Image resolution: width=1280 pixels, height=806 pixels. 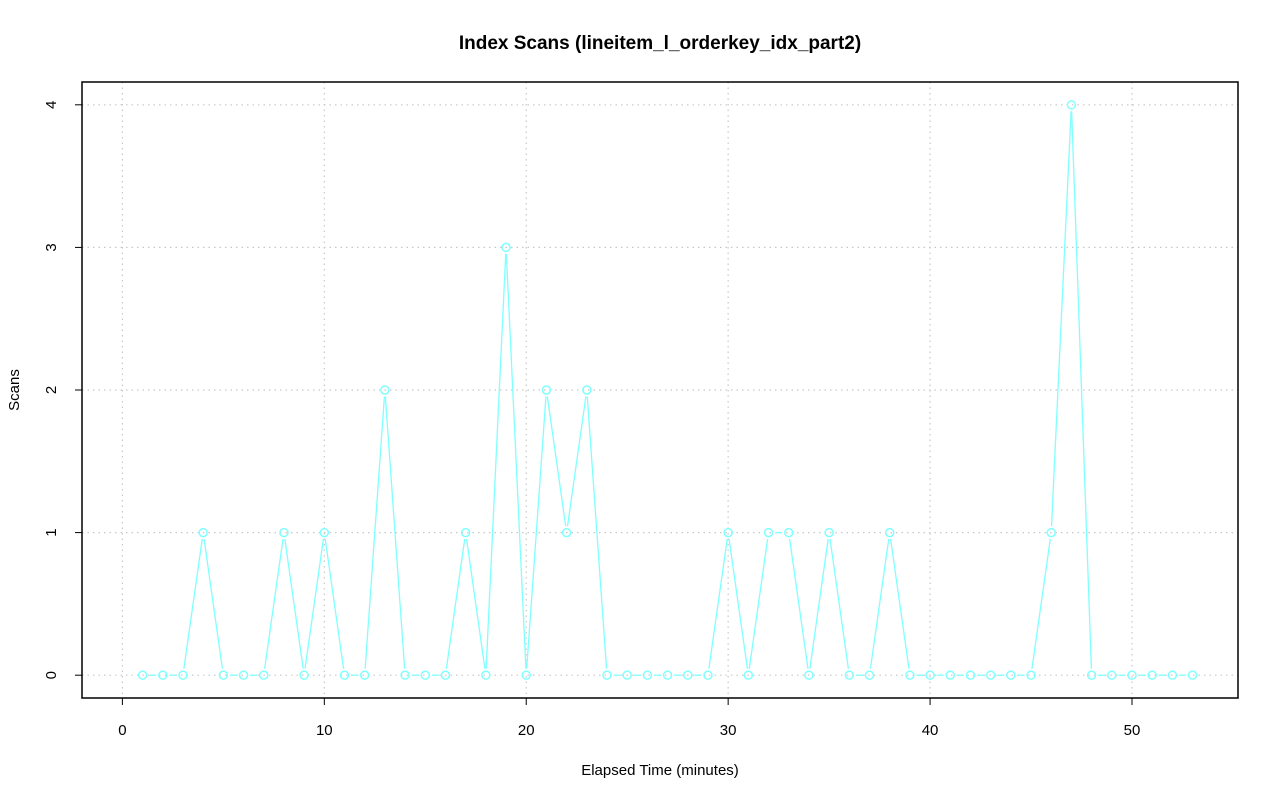 I want to click on y-tick-label: 4, so click(x=51, y=105).